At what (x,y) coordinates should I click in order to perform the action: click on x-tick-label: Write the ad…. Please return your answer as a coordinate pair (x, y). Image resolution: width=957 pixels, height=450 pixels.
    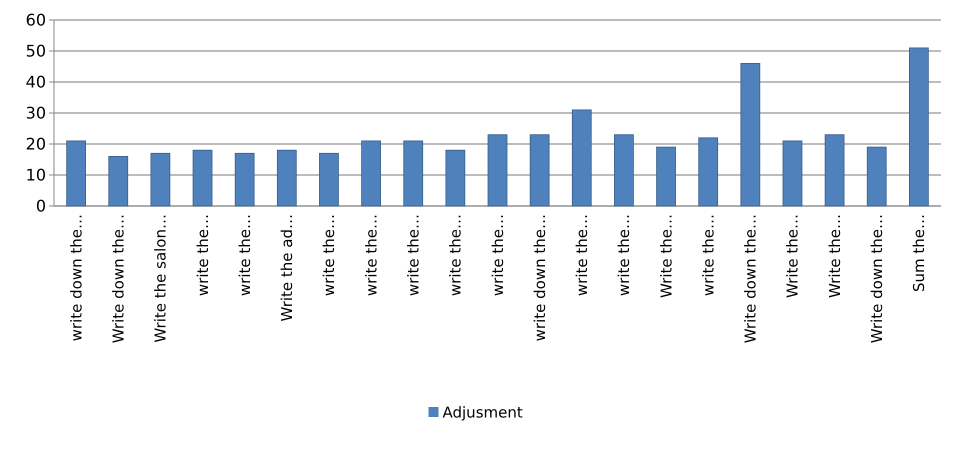
    Looking at the image, I should click on (287, 268).